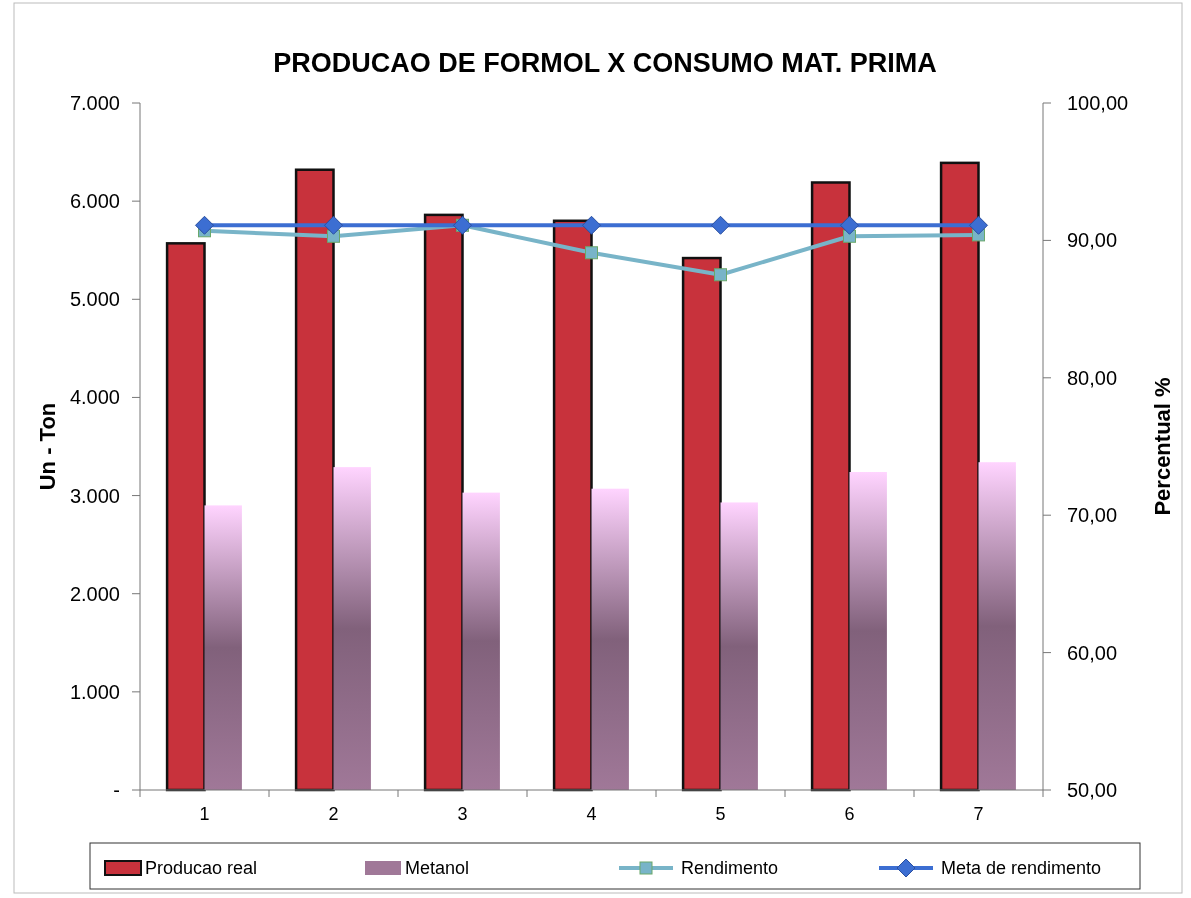 The width and height of the screenshot is (1191, 898). I want to click on y2-tick-label: 50,00, so click(1092, 790).